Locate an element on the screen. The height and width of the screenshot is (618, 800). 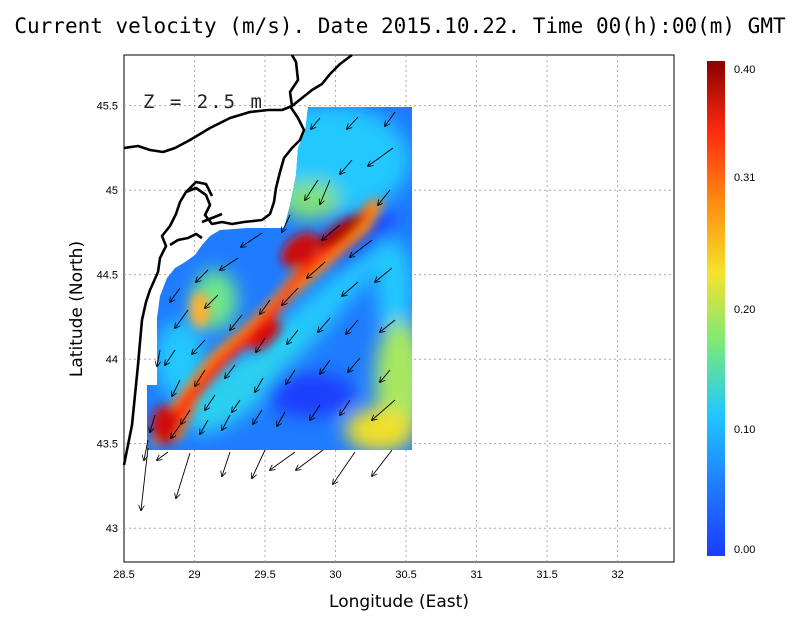
y-tick-label: 45.5 is located at coordinates (107, 107).